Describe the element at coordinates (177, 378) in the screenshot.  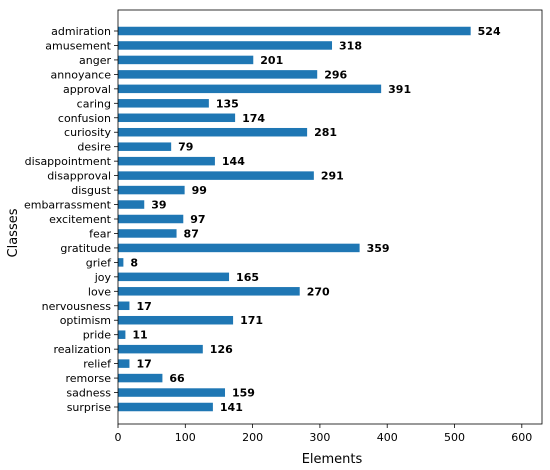
I see `data-label-remorse: 66` at that location.